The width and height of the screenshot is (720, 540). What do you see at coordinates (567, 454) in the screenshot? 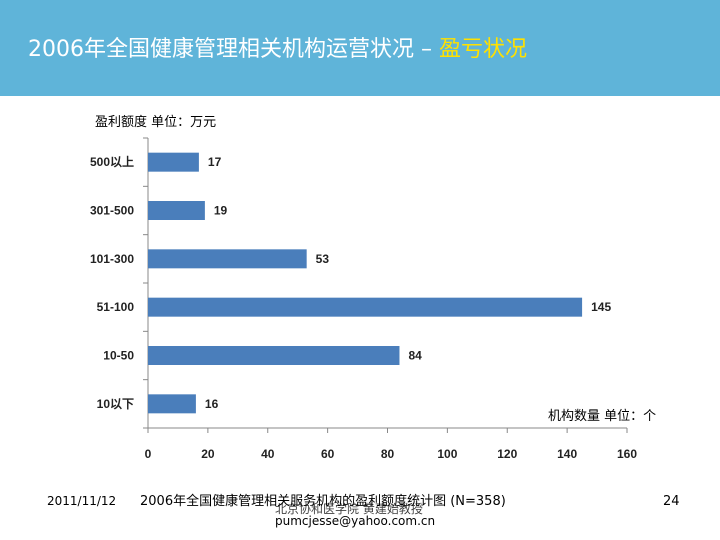
I see `x-tick-label: 140` at bounding box center [567, 454].